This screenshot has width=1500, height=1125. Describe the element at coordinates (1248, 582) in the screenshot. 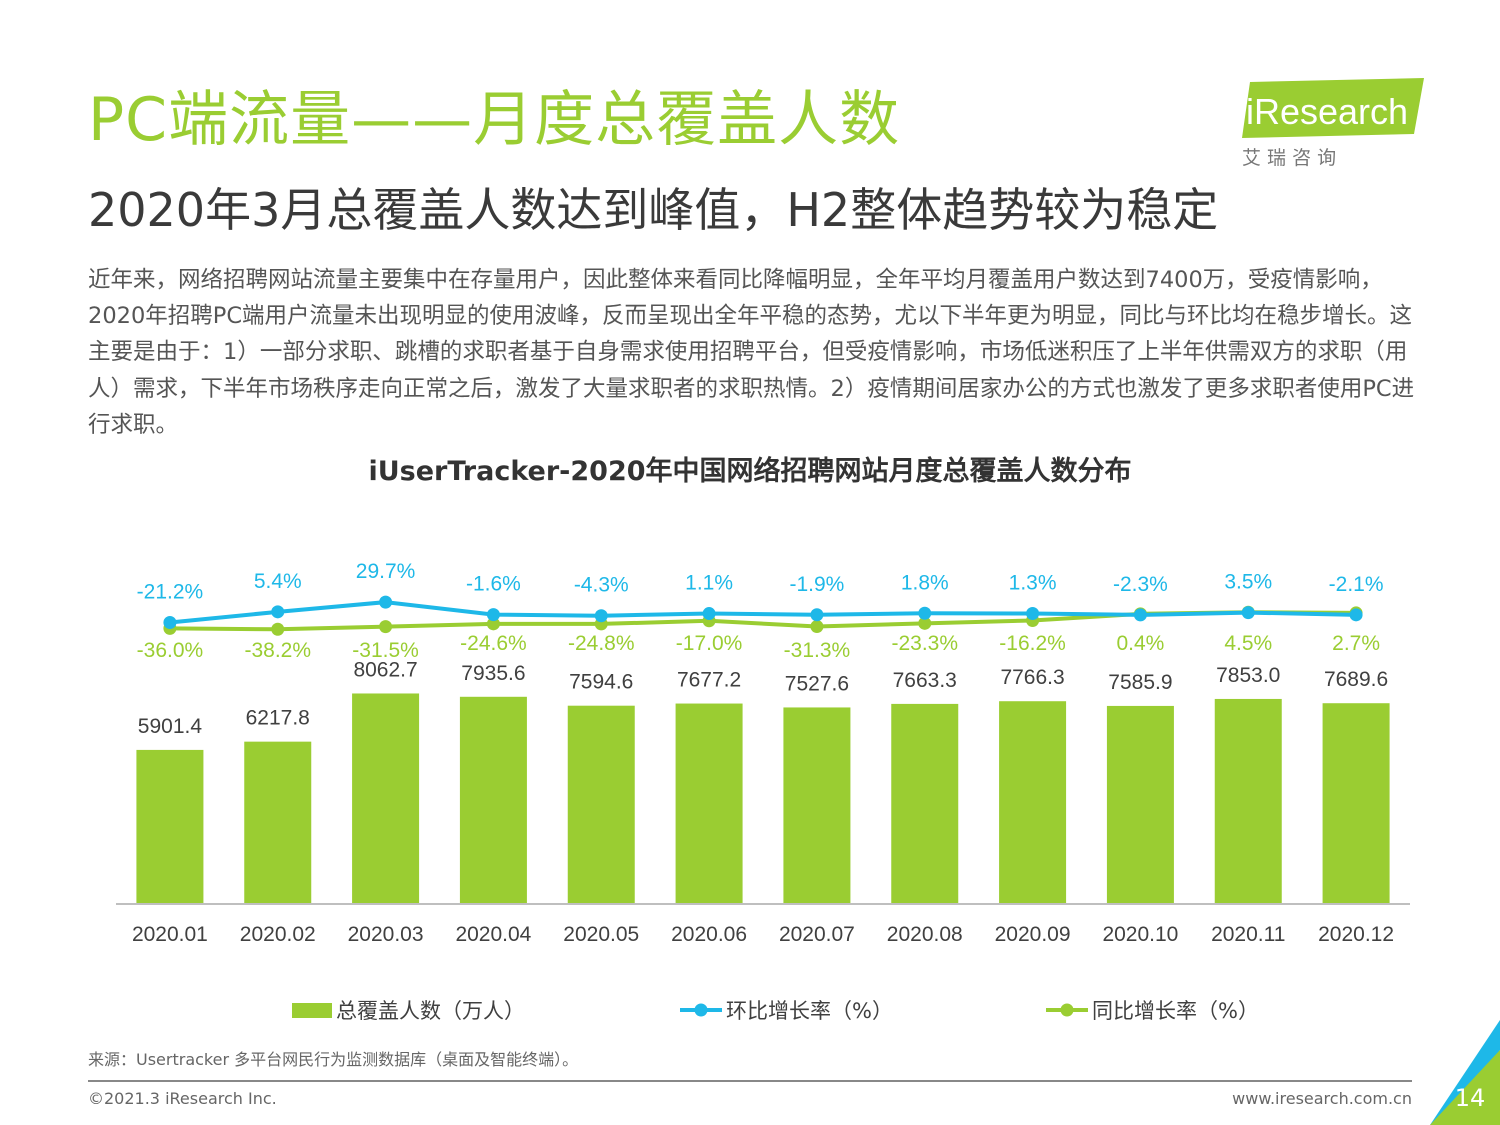

I see `mom-value-label: 3.5%` at that location.